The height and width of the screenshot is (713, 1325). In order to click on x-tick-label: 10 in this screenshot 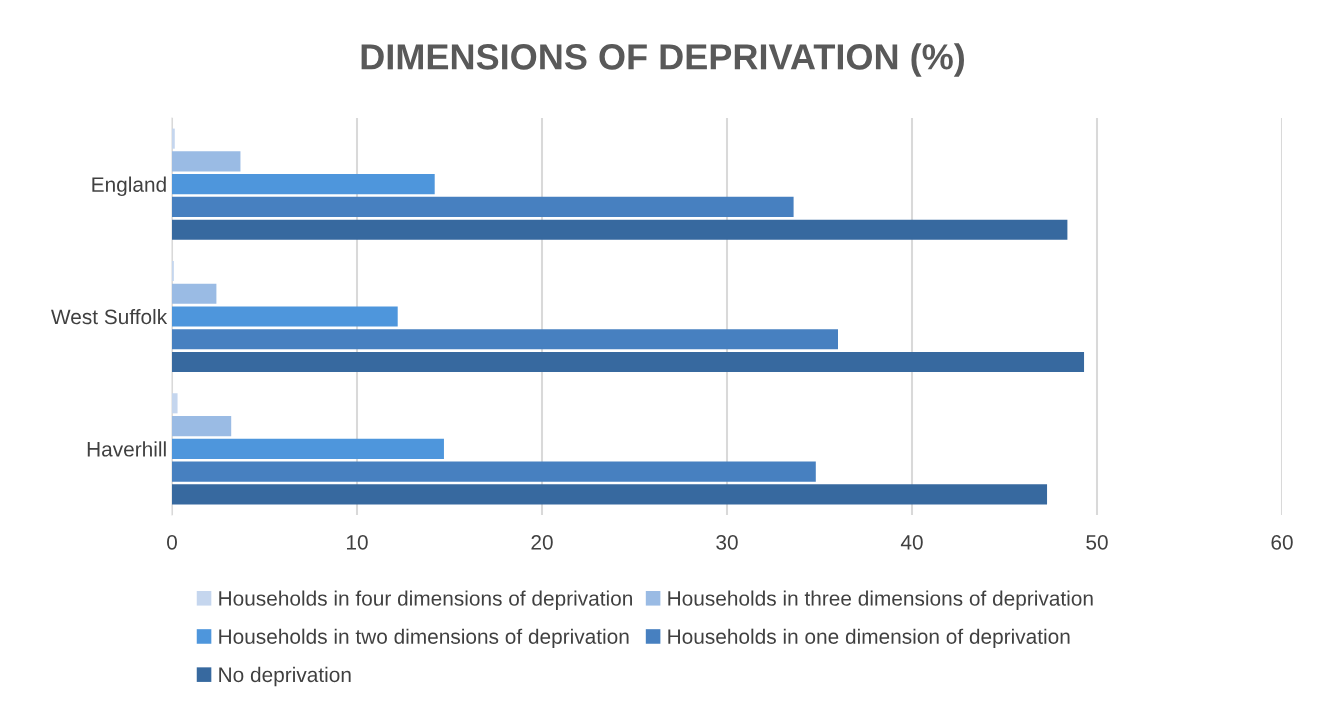, I will do `click(357, 542)`.